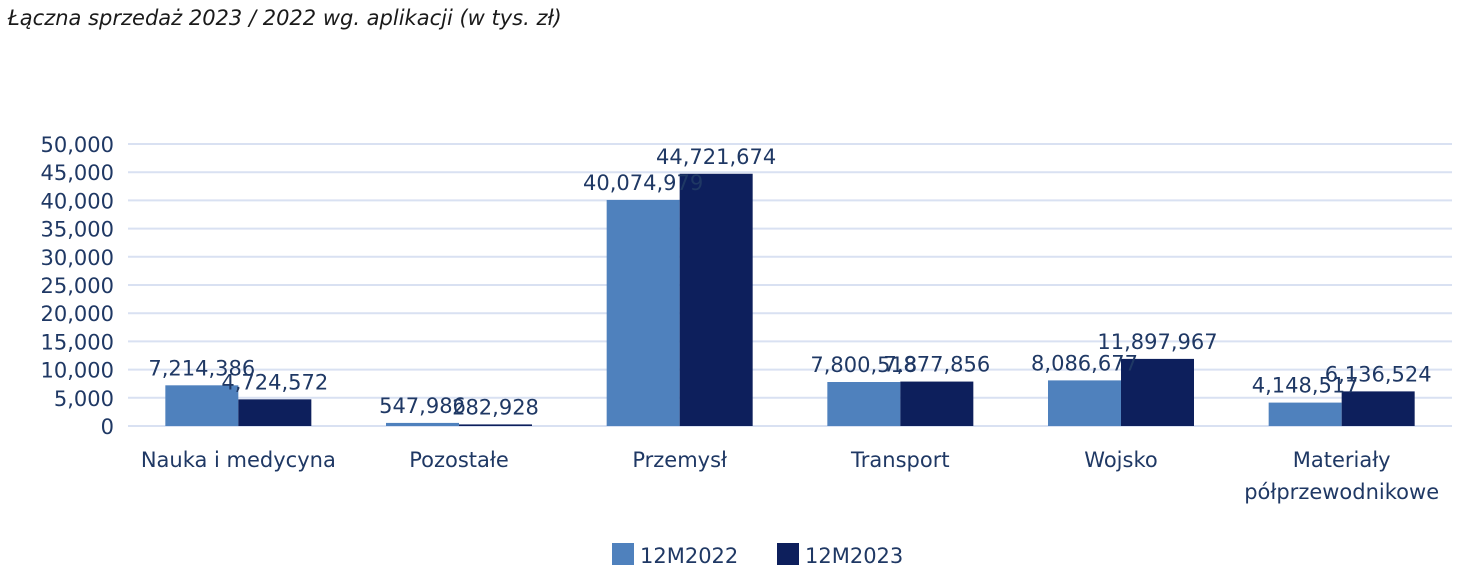  I want to click on data-label: 40,074,979, so click(643, 183).